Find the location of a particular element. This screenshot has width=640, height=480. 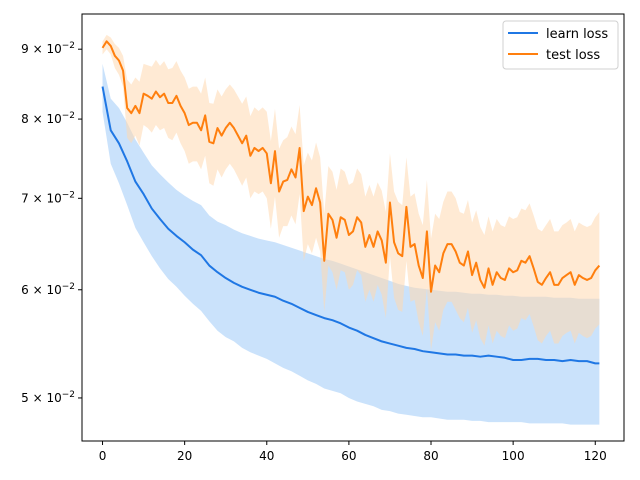

y-tick-label: 8 × 10−2 is located at coordinates (48, 118).